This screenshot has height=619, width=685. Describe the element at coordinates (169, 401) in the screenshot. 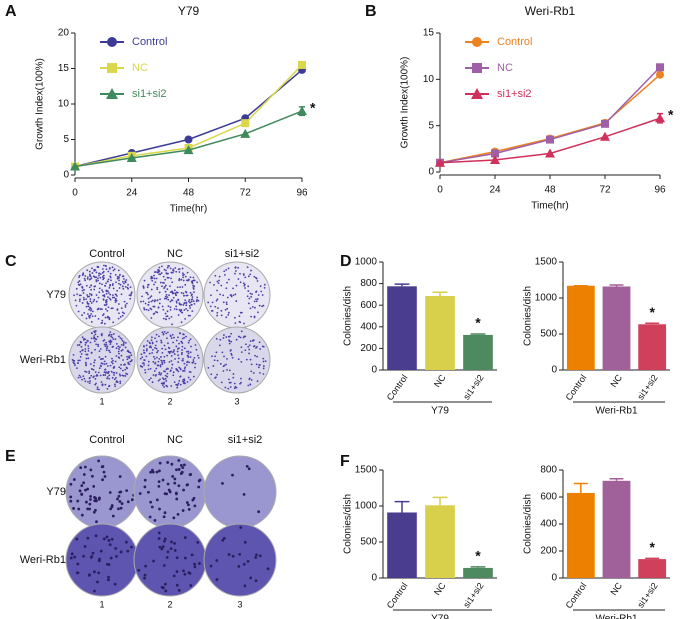

I see `dish-number: 2` at that location.